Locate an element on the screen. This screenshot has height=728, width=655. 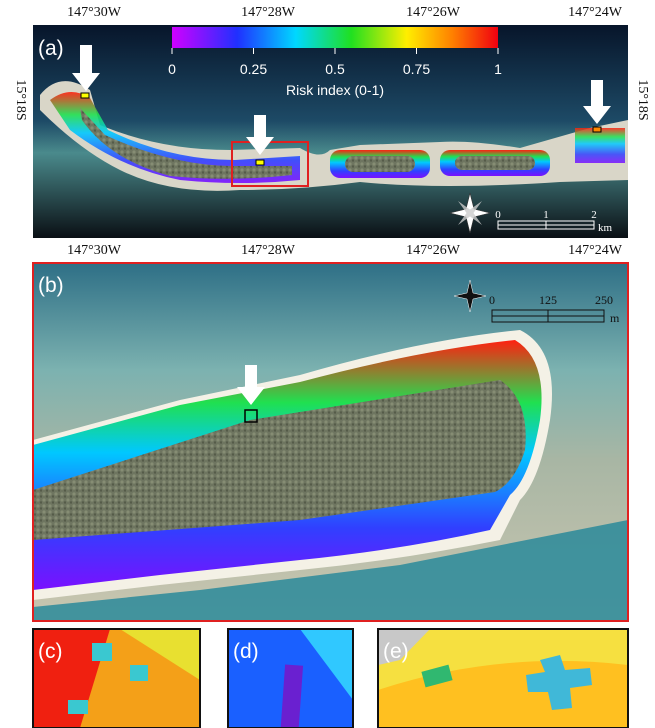
scale-unit: km is located at coordinates (605, 228).